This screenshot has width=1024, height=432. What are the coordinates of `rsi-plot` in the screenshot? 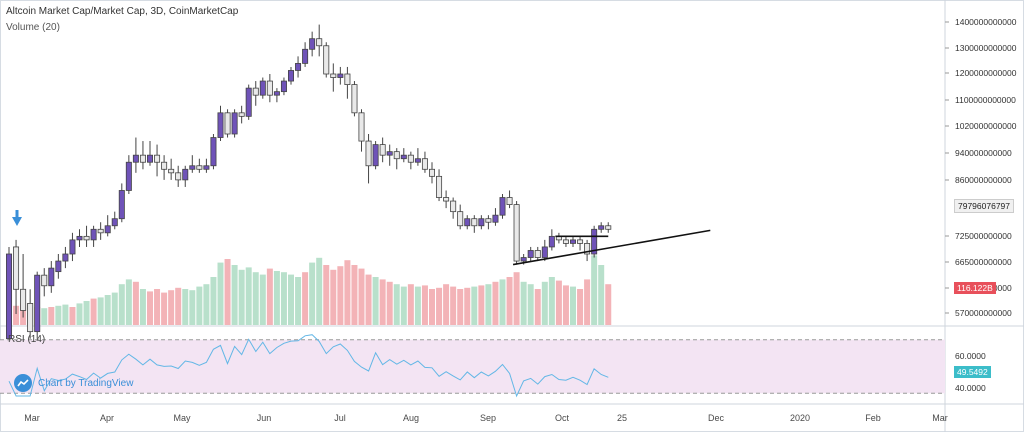 It's located at (472, 366).